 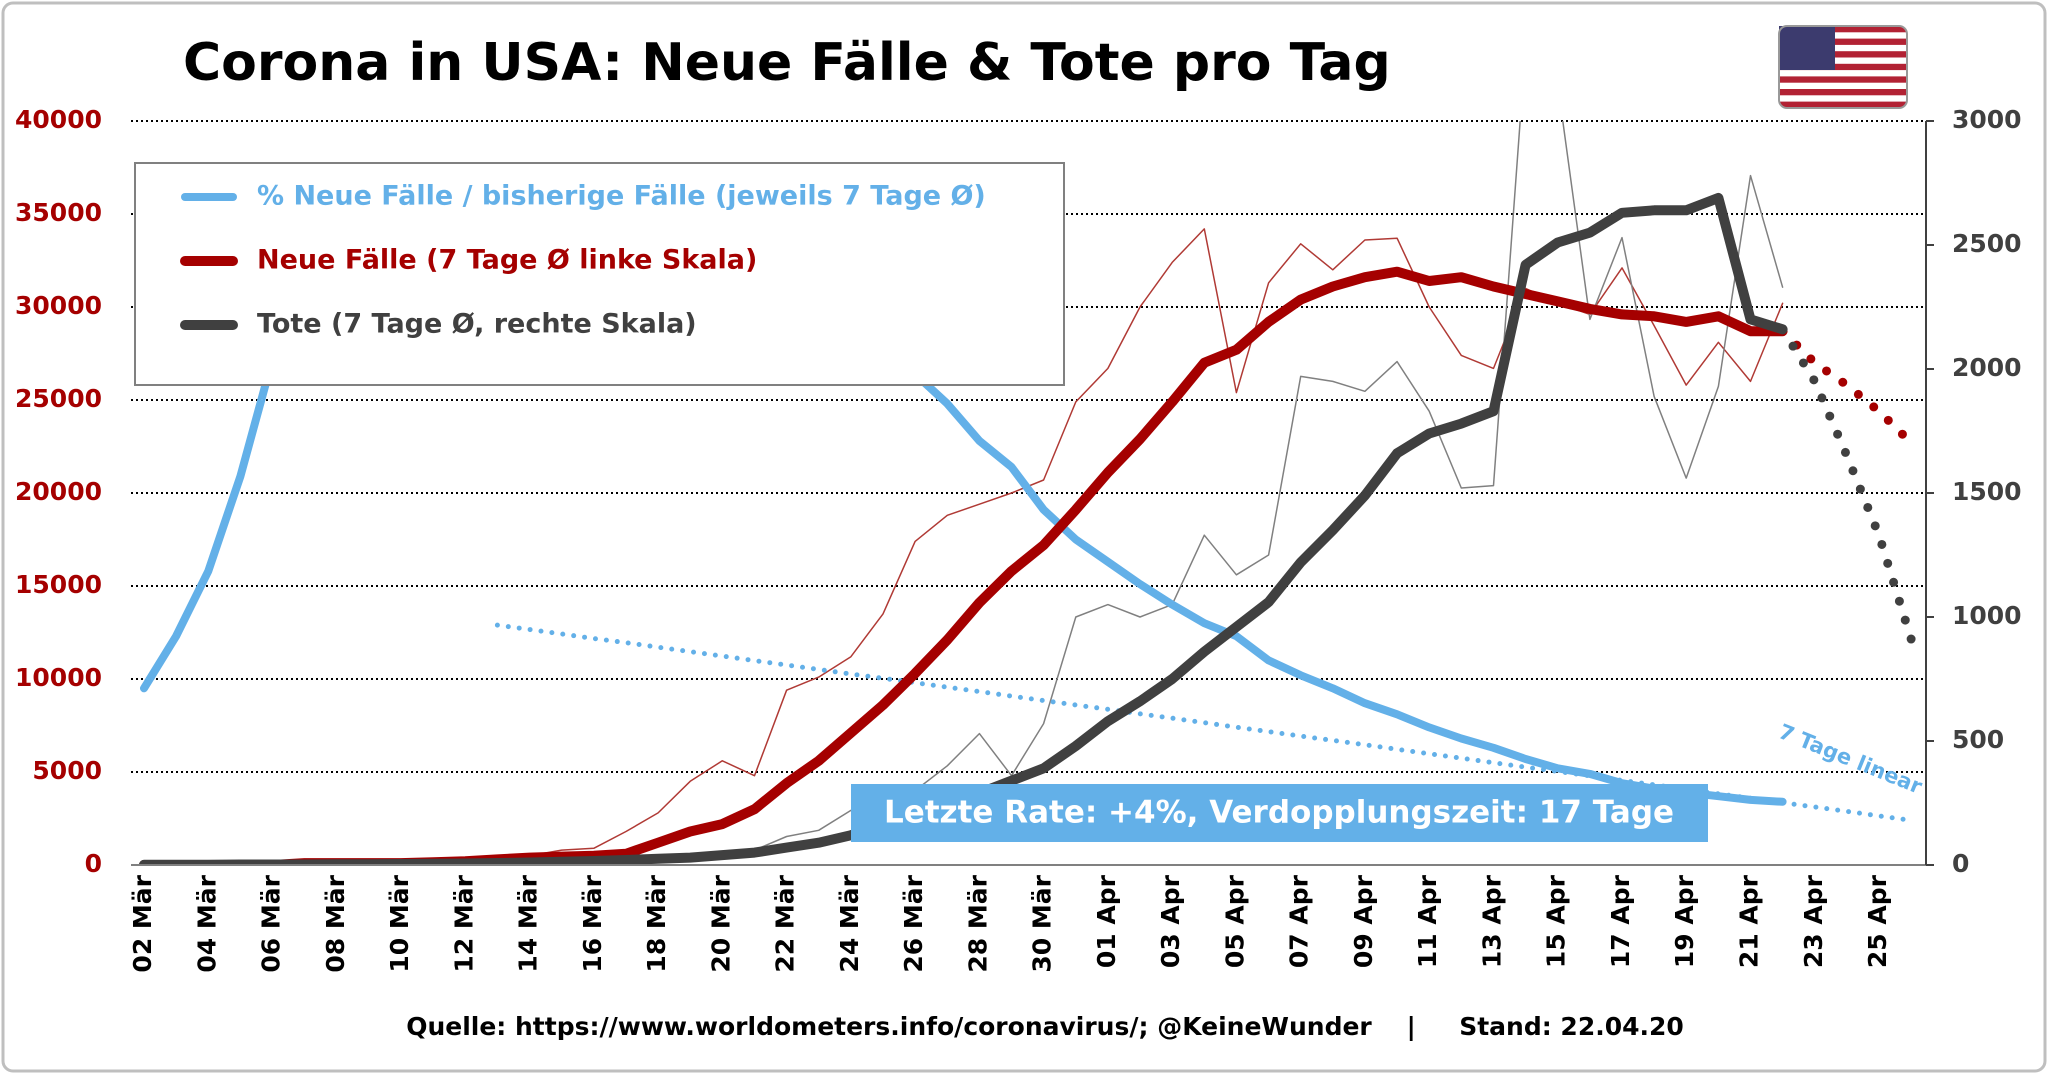 I want to click on annotation-box, so click(x=1279, y=813).